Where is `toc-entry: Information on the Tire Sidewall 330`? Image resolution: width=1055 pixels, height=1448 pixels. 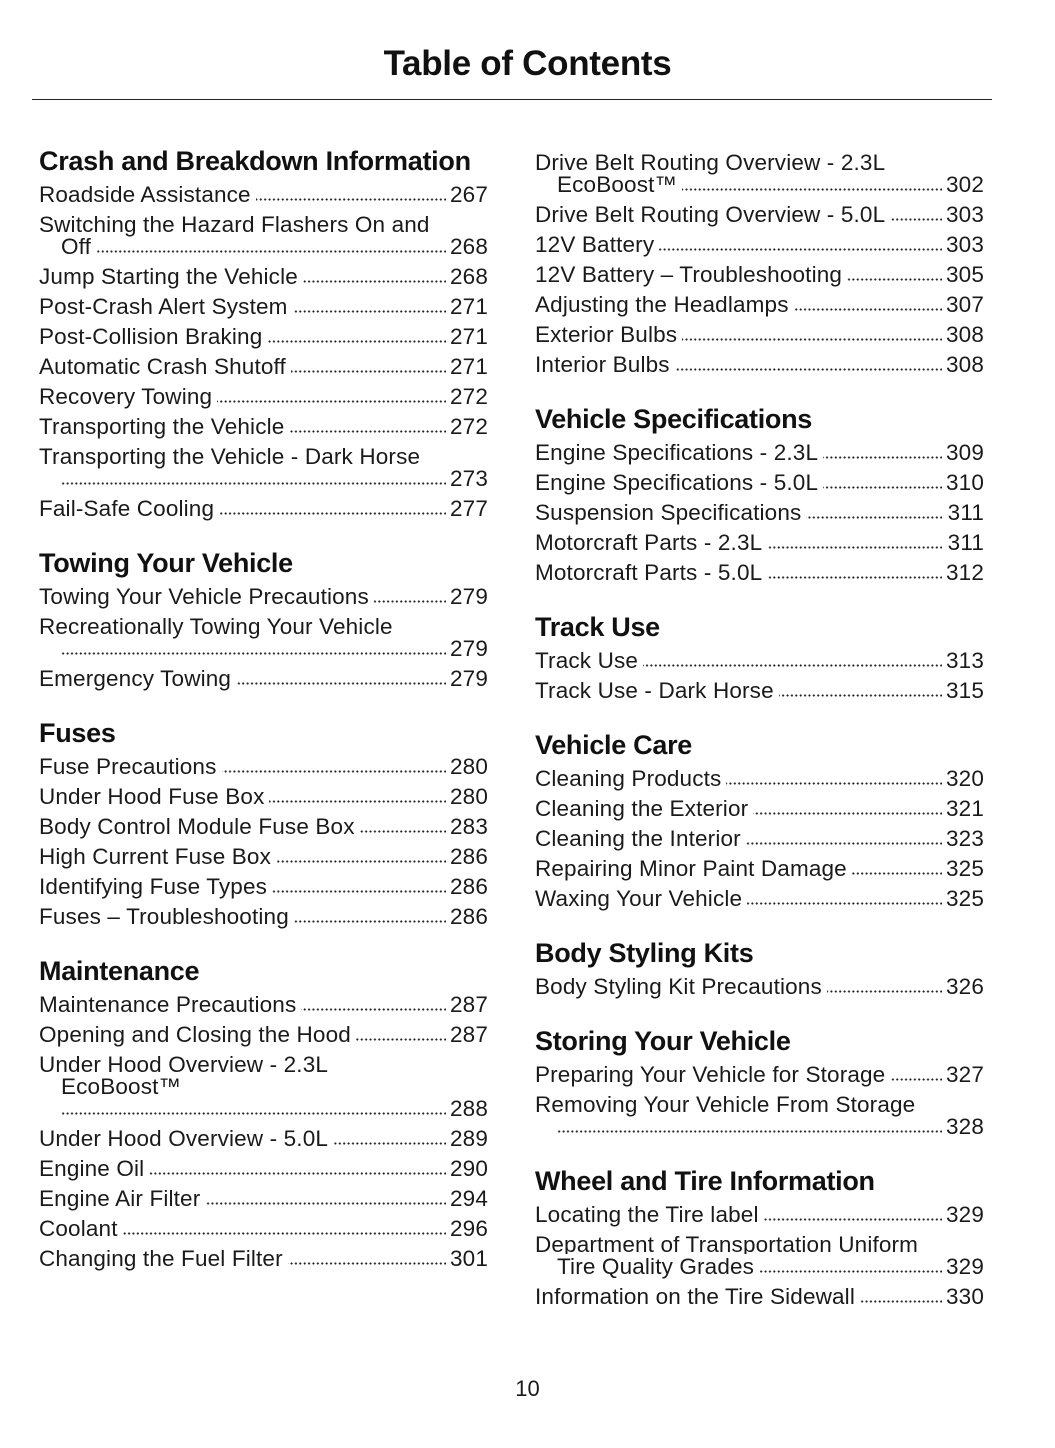 toc-entry: Information on the Tire Sidewall 330 is located at coordinates (759, 1297).